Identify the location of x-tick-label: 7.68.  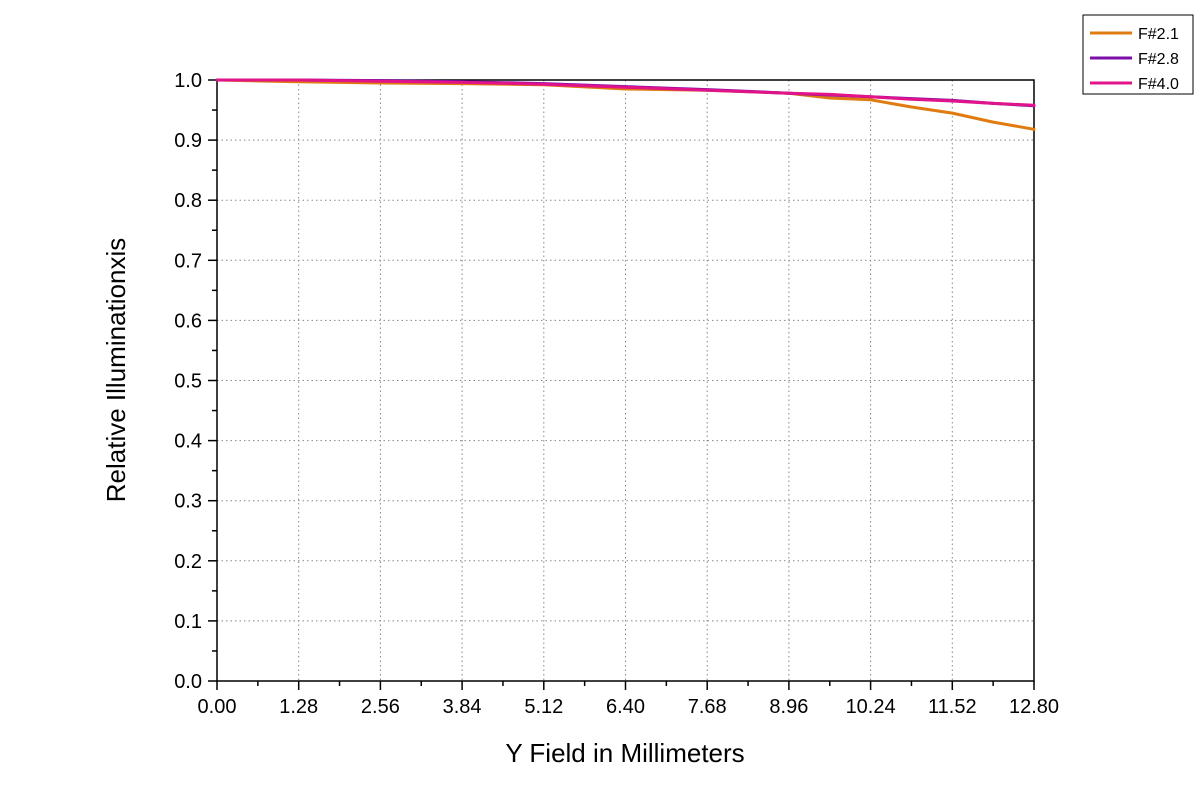
(707, 707).